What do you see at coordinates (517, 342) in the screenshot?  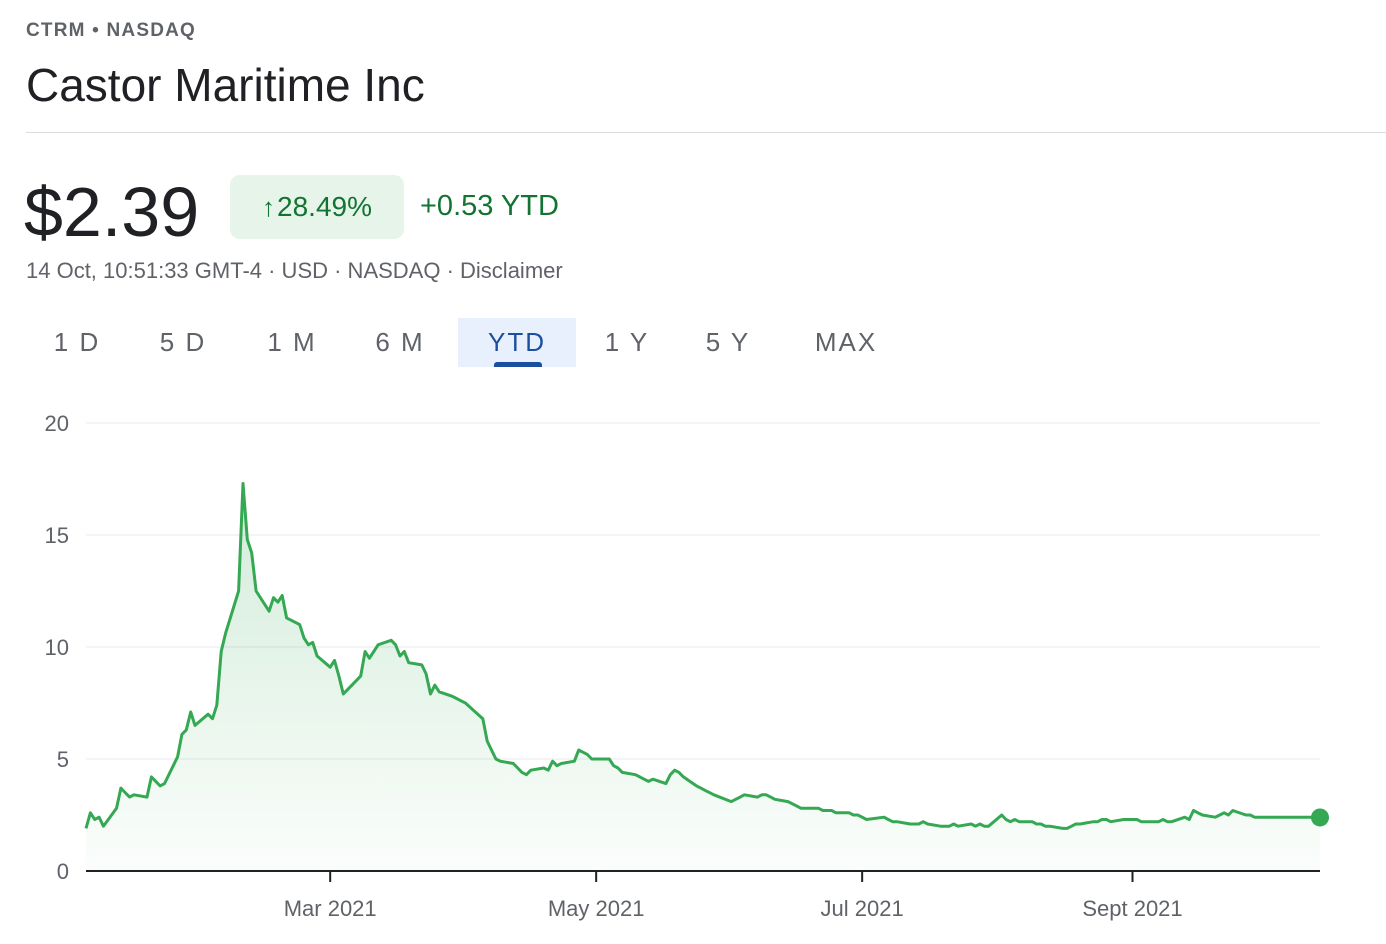 I see `tab-ytd: YTD` at bounding box center [517, 342].